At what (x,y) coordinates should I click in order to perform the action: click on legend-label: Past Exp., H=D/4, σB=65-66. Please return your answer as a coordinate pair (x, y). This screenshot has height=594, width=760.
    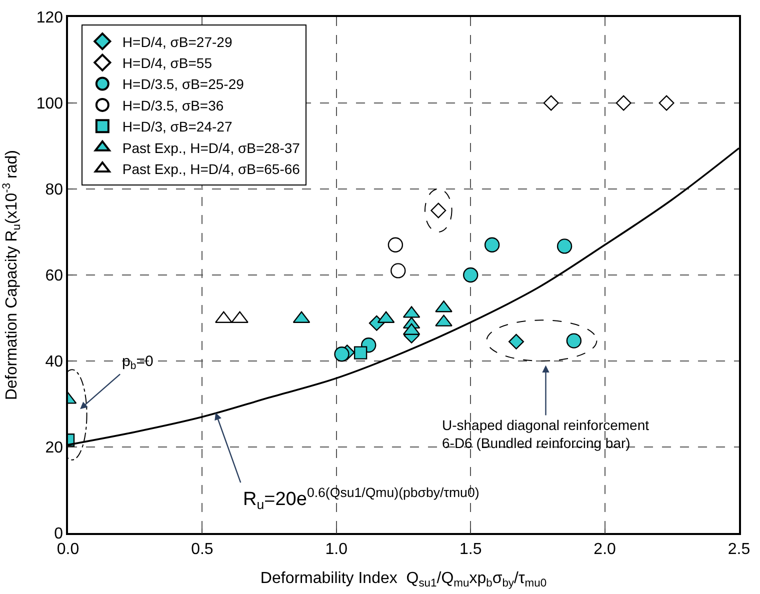
    Looking at the image, I should click on (211, 169).